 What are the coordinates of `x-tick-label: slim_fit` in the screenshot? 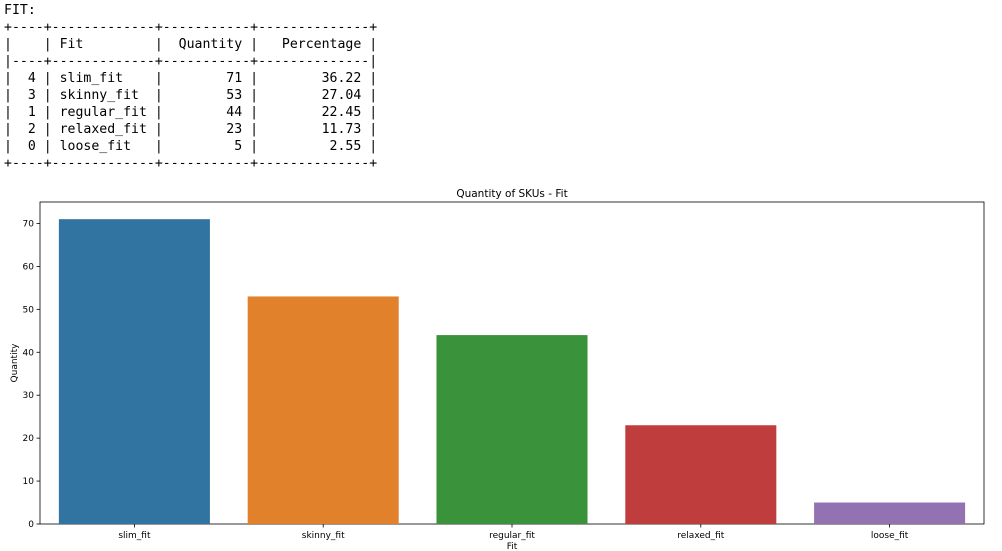 It's located at (134, 536).